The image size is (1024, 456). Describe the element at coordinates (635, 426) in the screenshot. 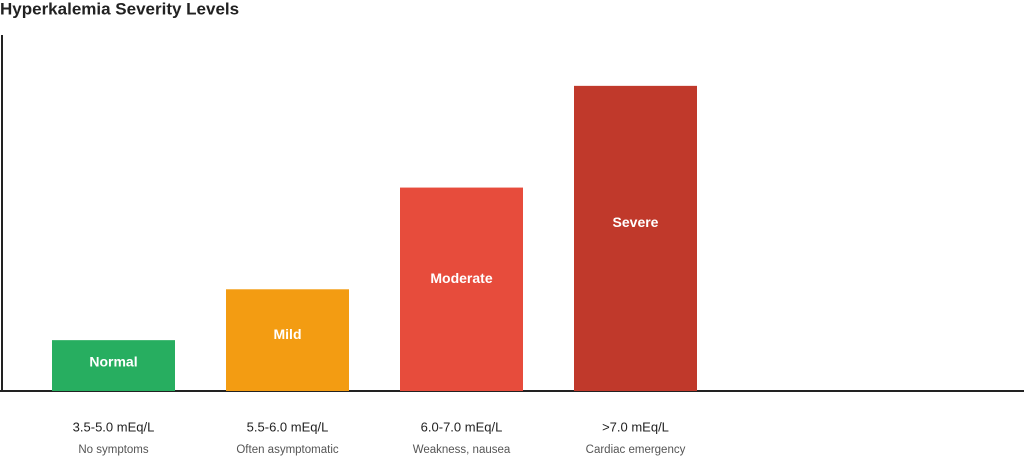

I see `x-tick-label: >7.0 mEq/L` at that location.